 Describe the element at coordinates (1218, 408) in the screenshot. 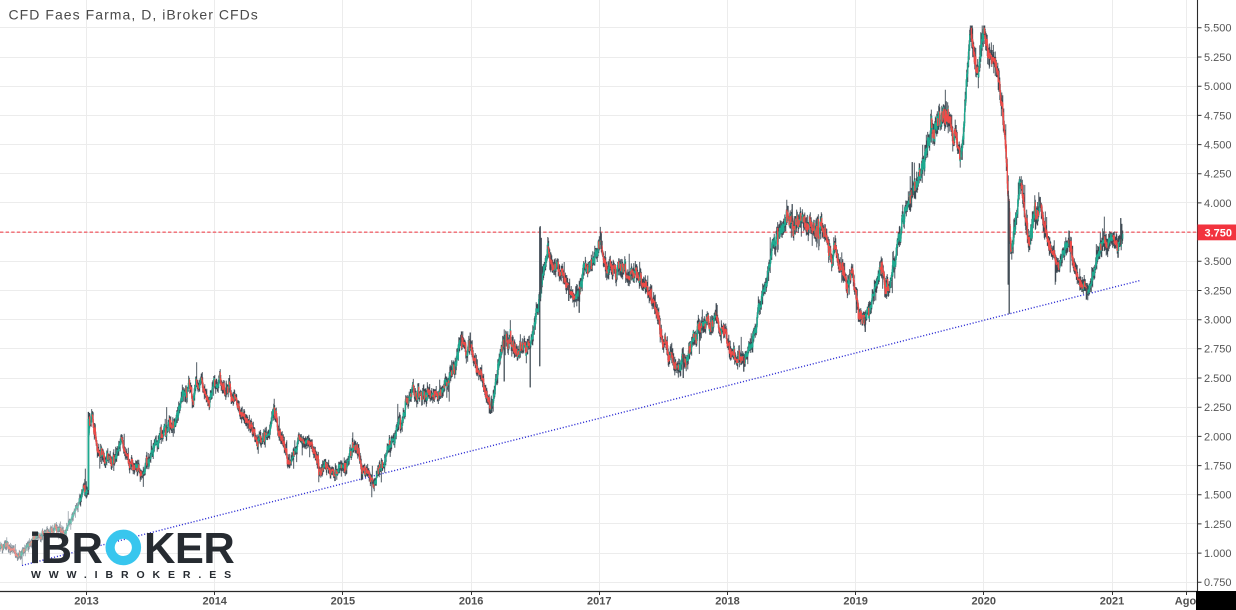

I see `svg-text: 2.250` at that location.